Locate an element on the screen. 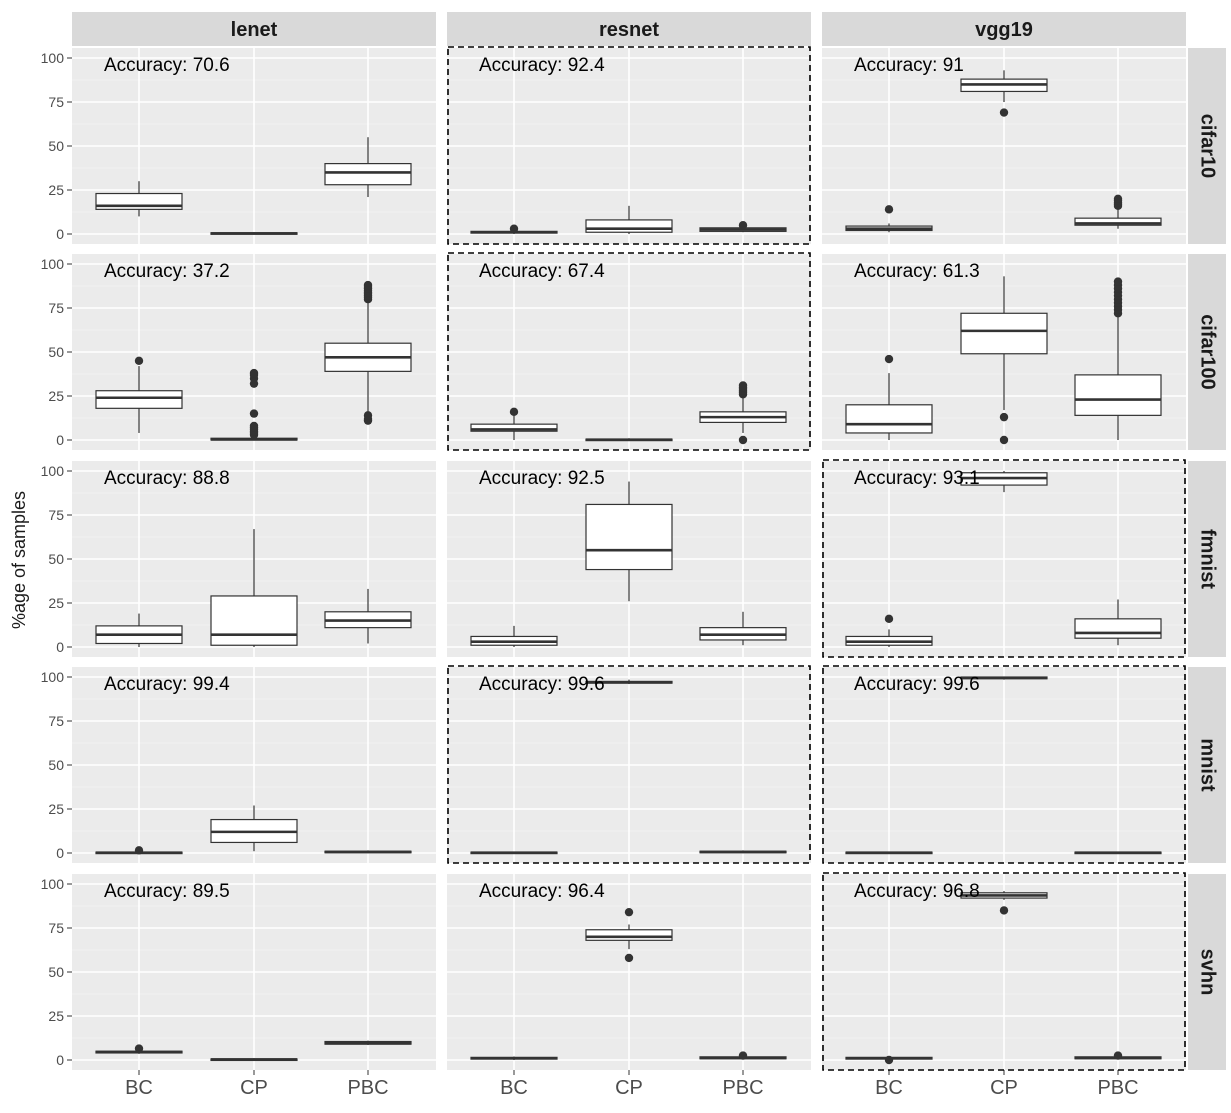 Image resolution: width=1231 pixels, height=1113 pixels. column-strip is located at coordinates (629, 29).